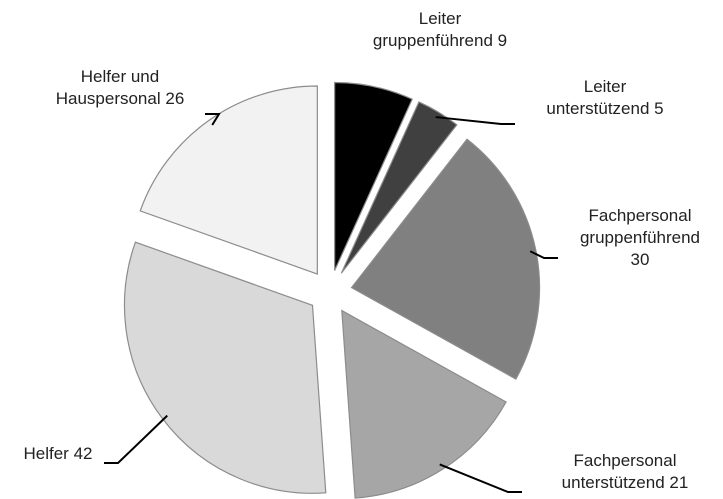 The width and height of the screenshot is (723, 499). What do you see at coordinates (659, 108) in the screenshot?
I see `value-label: 5` at bounding box center [659, 108].